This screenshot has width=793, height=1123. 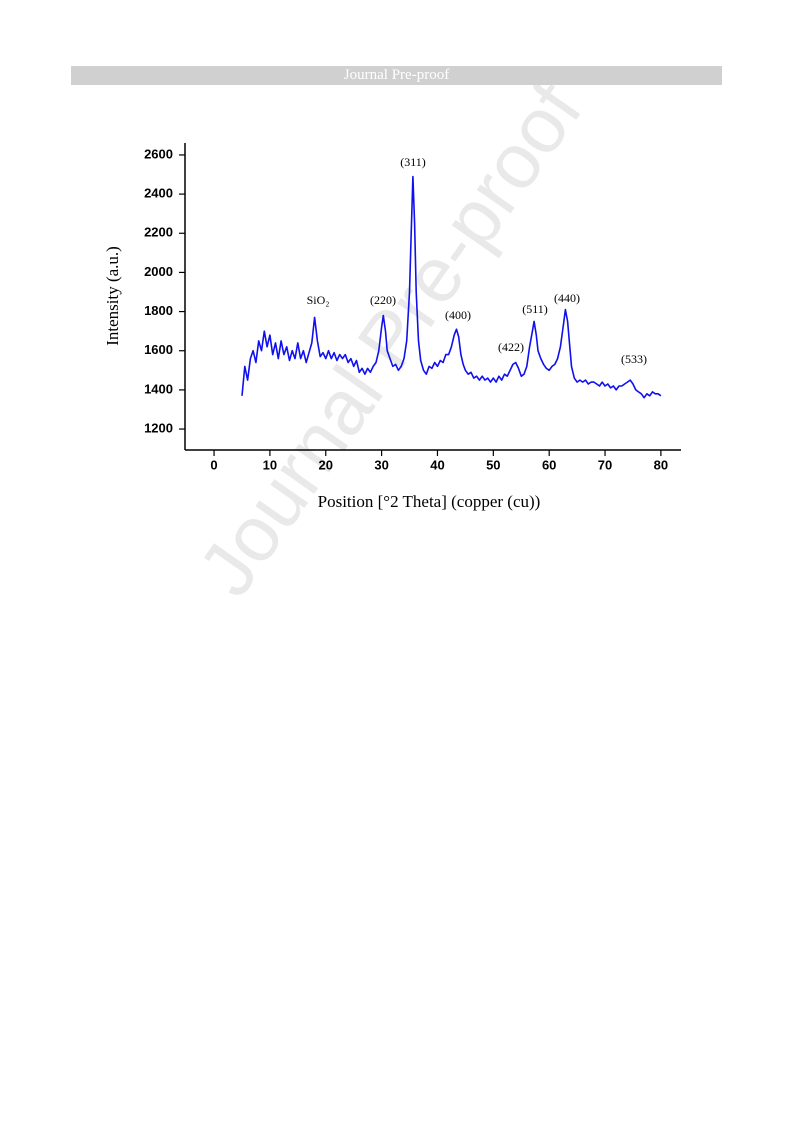 I want to click on xrd-line, so click(x=451, y=287).